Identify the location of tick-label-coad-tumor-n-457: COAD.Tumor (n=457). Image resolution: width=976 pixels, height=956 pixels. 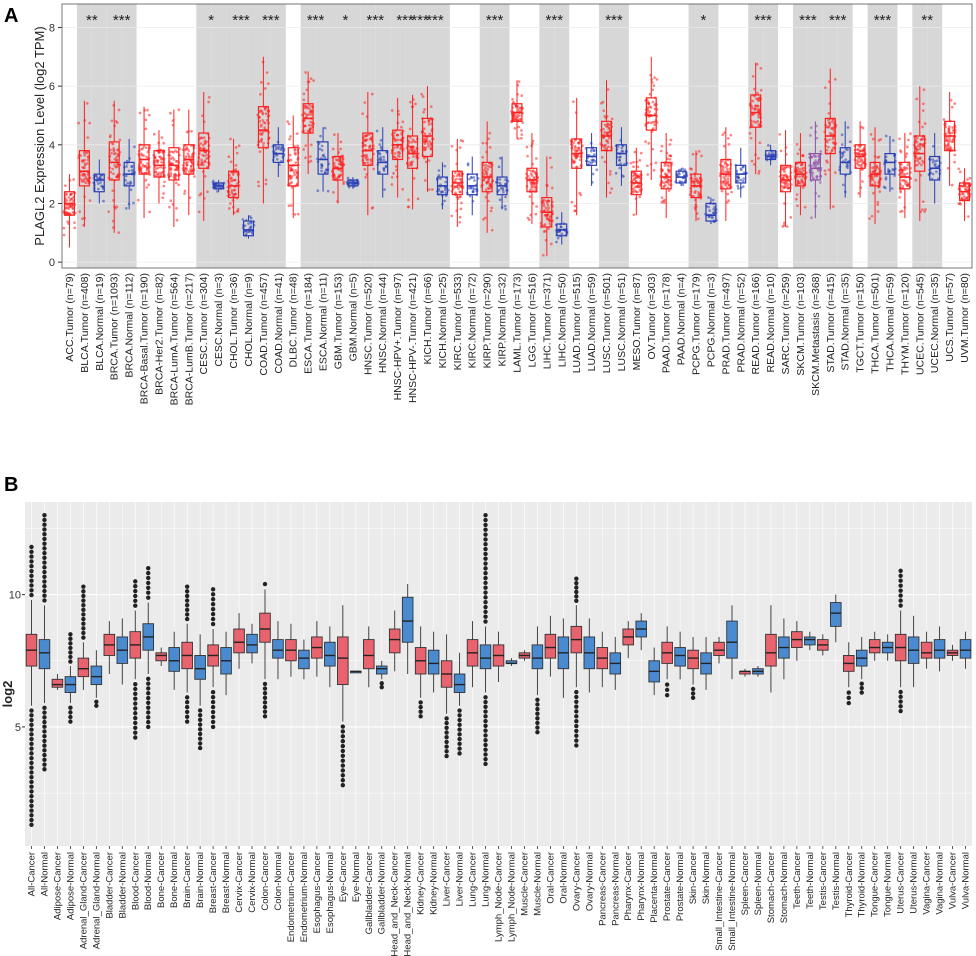
(264, 324).